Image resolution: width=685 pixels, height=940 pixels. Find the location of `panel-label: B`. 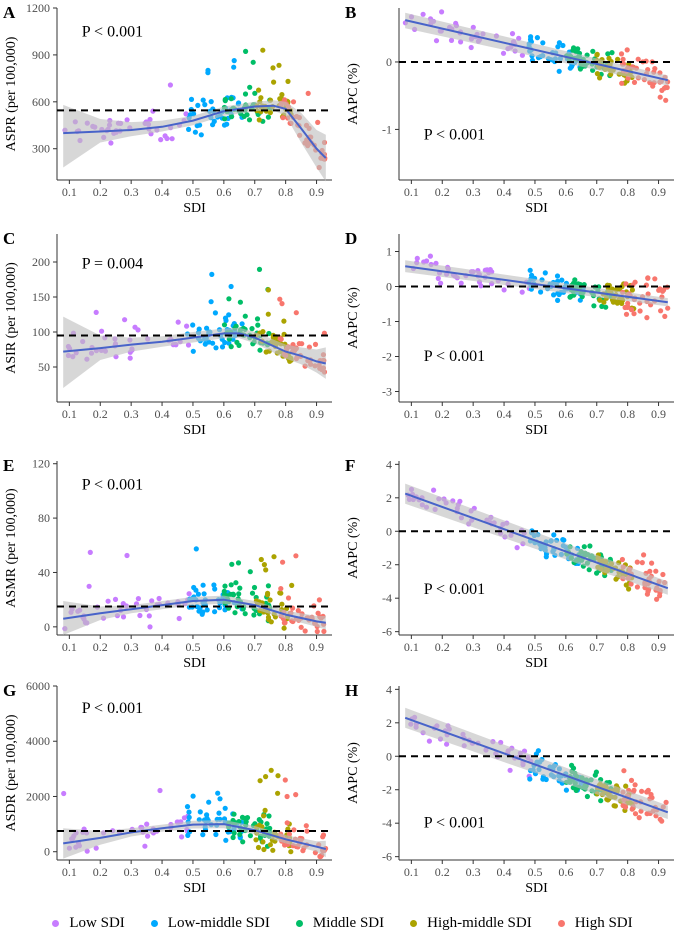

panel-label: B is located at coordinates (350, 12).